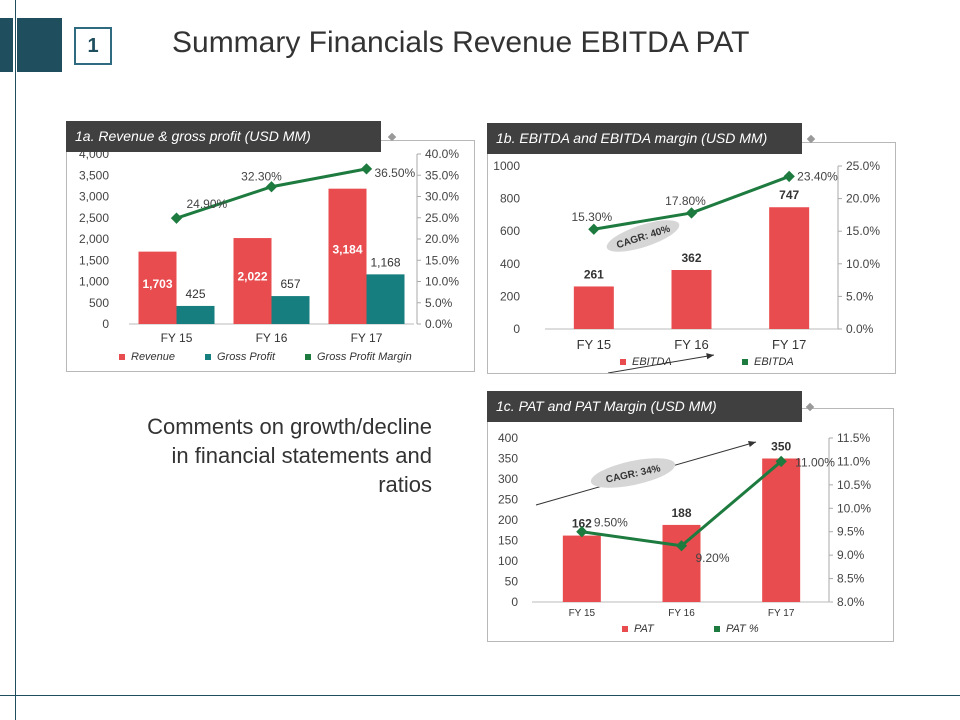 Image resolution: width=960 pixels, height=720 pixels. Describe the element at coordinates (99, 303) in the screenshot. I see `y-tick-left: 500` at that location.